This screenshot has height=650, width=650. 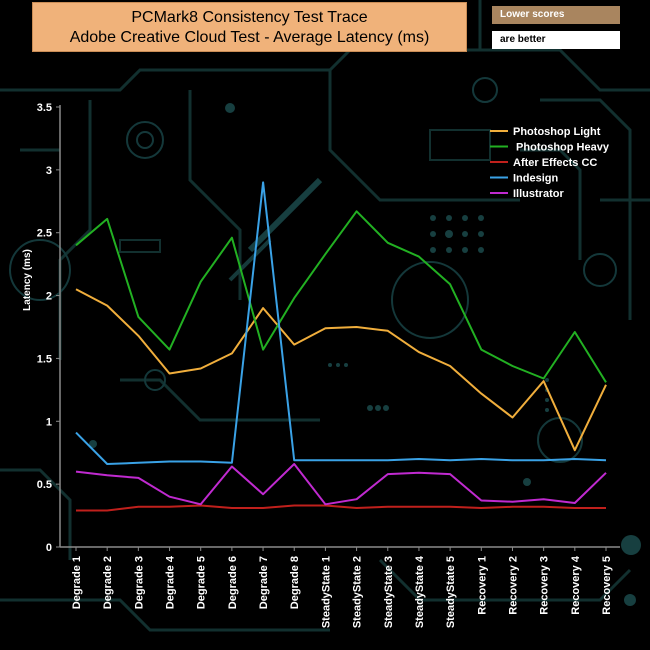 I want to click on note-lower-scores: Lower scores, so click(x=556, y=15).